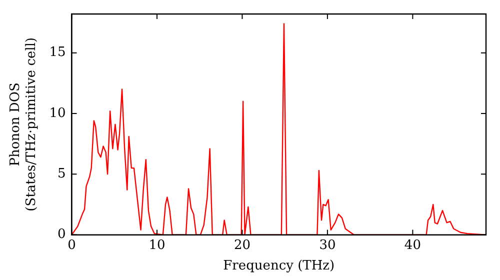 This screenshot has height=280, width=500. Describe the element at coordinates (57, 52) in the screenshot. I see `y-tick-label: 15` at that location.